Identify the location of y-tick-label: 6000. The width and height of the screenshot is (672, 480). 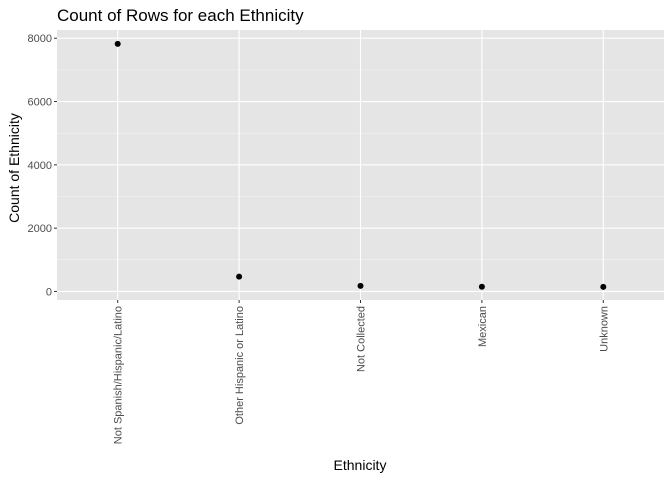
(40, 103).